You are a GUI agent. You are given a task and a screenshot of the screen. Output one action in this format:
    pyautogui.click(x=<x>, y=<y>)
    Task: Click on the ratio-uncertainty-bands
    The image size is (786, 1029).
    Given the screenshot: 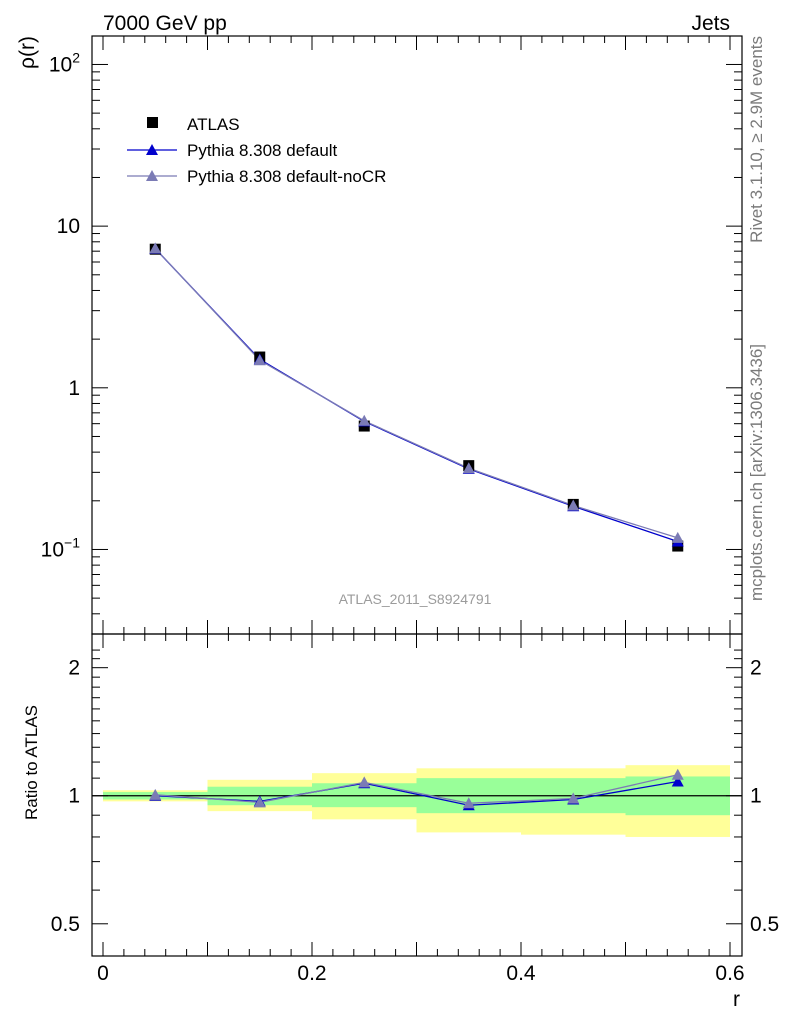 What is the action you would take?
    pyautogui.click(x=416, y=801)
    